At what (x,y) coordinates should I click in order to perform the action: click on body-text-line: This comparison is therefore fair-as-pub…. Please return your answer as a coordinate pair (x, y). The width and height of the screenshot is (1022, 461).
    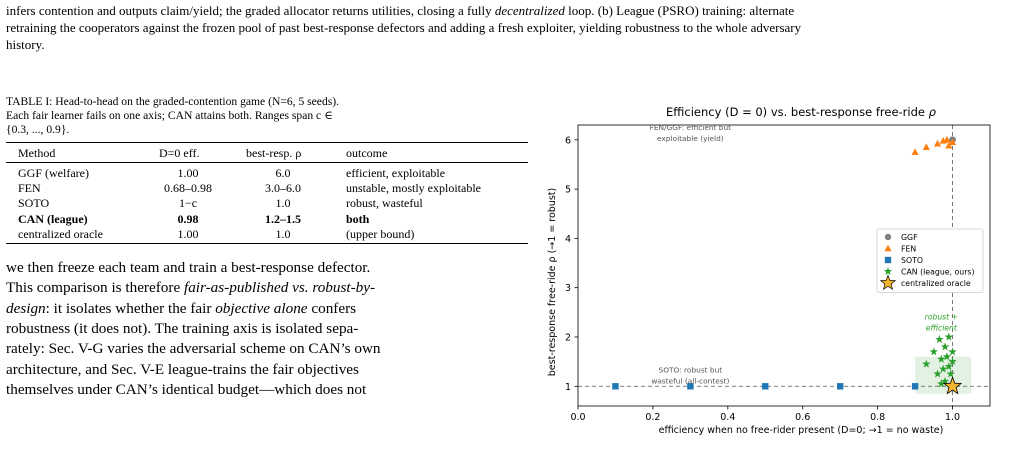
    Looking at the image, I should click on (191, 288).